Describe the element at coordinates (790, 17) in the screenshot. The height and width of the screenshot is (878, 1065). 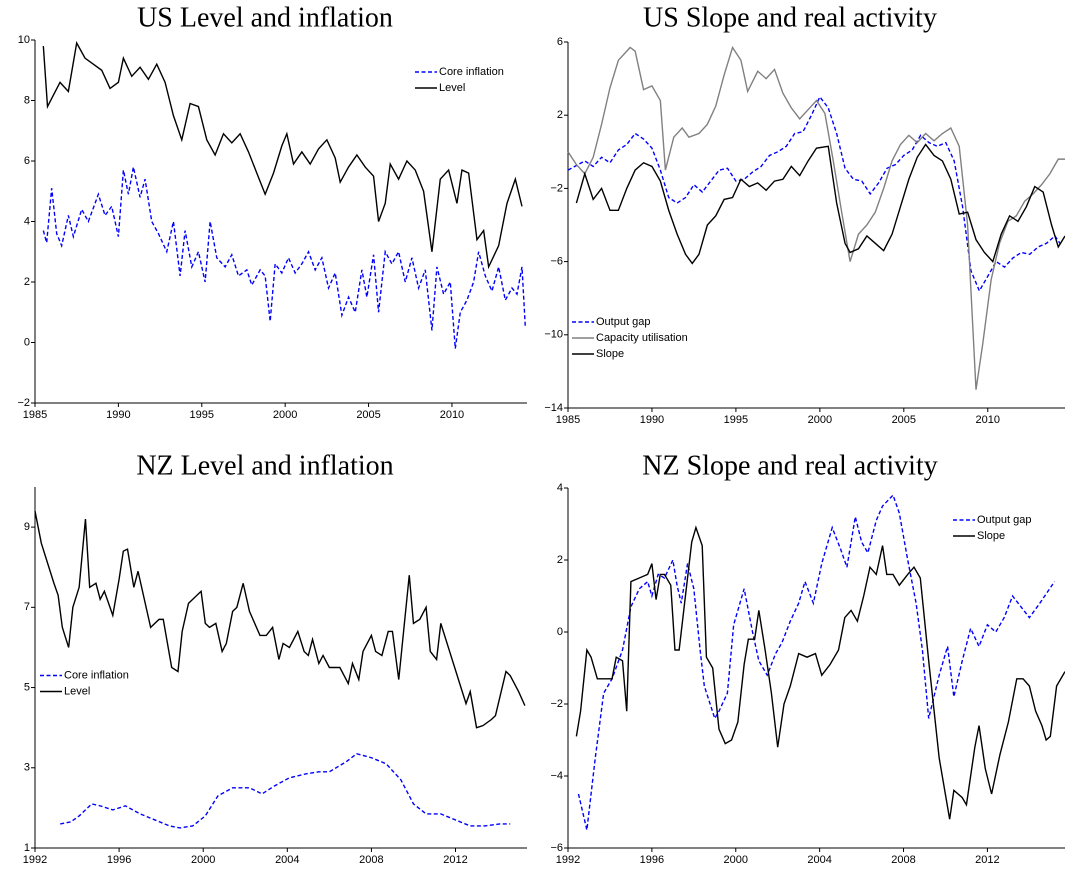
I see `chart-title: US Slope and real activity` at that location.